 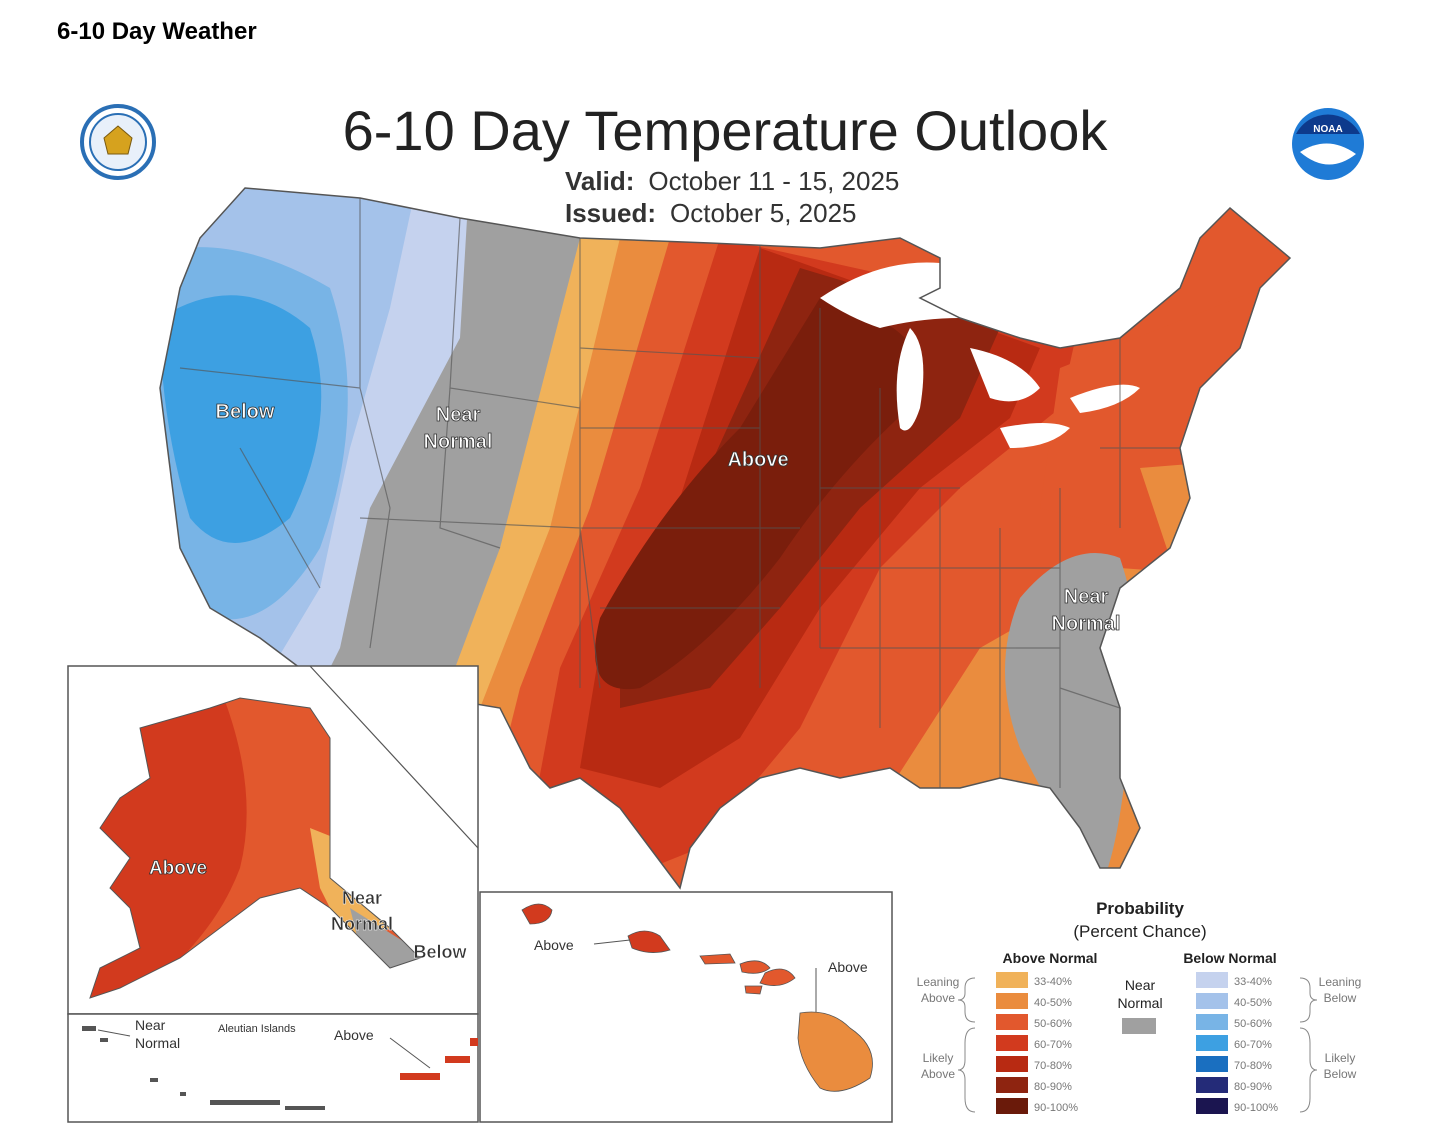 What do you see at coordinates (1256, 1108) in the screenshot?
I see `below-range-6: 90-100%` at bounding box center [1256, 1108].